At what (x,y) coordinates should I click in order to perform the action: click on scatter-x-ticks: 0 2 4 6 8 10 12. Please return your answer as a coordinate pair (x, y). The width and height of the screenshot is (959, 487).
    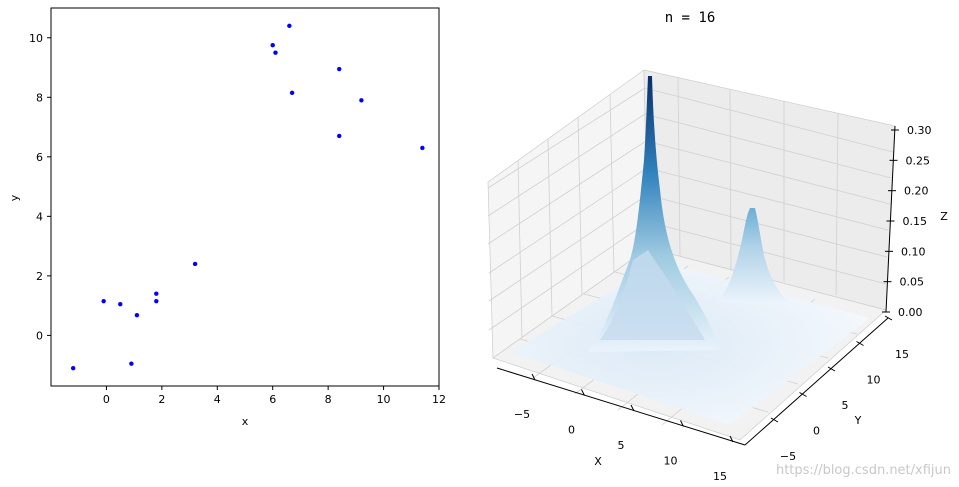
    Looking at the image, I should click on (274, 396).